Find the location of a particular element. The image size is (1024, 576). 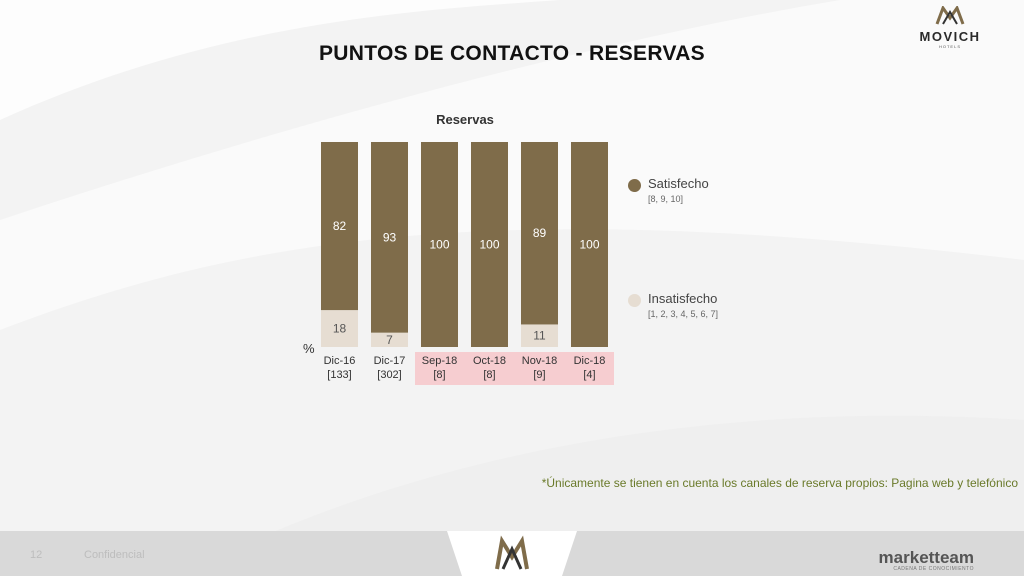

logo-text: MOVICH is located at coordinates (950, 36).